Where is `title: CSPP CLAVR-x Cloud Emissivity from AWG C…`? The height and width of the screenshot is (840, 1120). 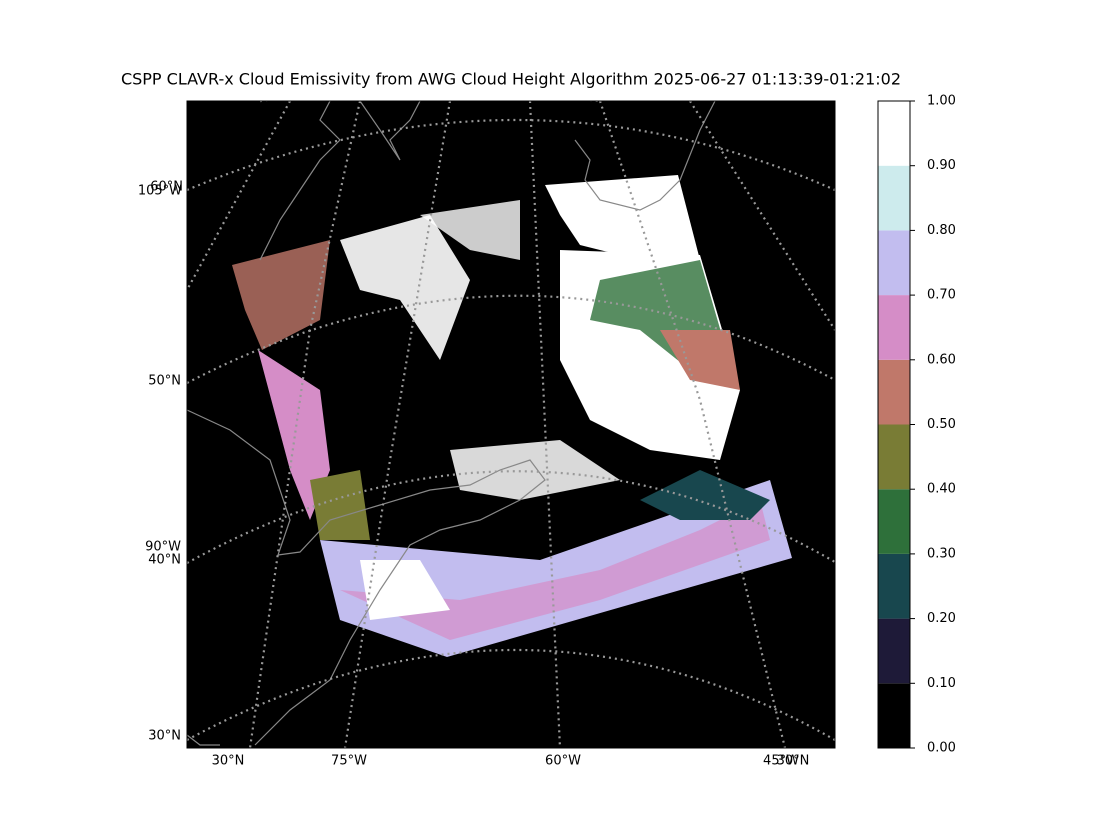 title: CSPP CLAVR-x Cloud Emissivity from AWG C… is located at coordinates (511, 79).